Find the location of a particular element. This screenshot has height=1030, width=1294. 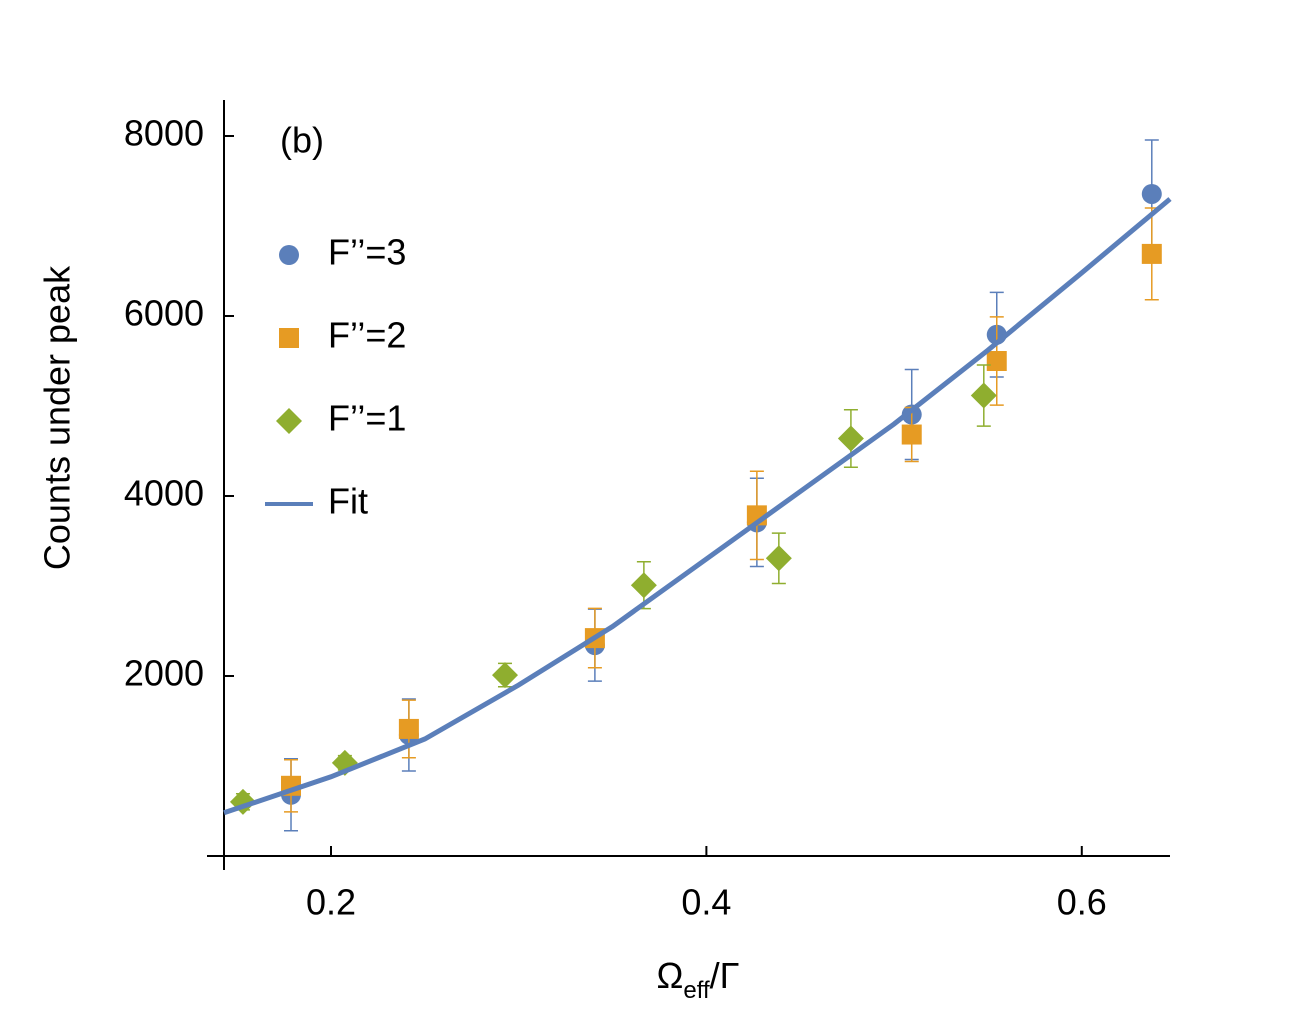

annotation: (b) is located at coordinates (302, 140).